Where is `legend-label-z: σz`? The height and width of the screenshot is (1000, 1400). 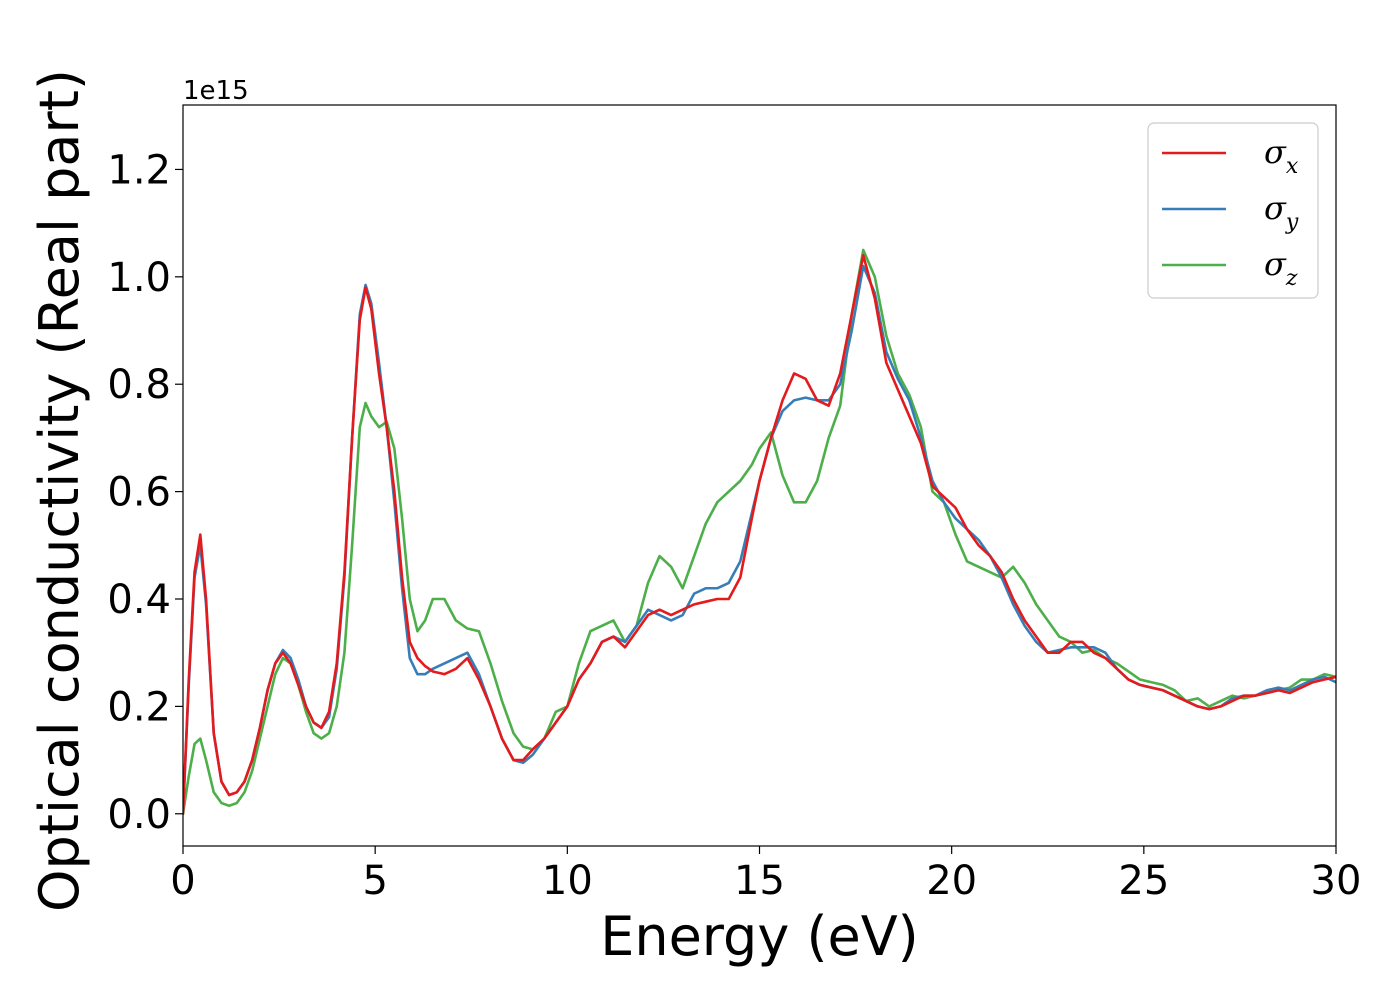 legend-label-z: σz is located at coordinates (1281, 268).